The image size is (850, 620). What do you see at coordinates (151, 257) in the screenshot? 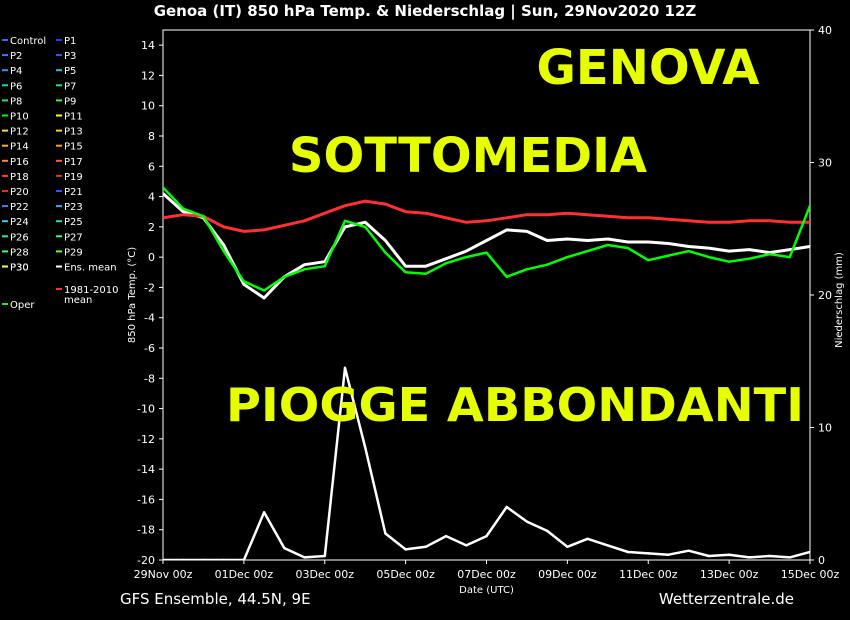
I see `y-left-tick-label: 0` at bounding box center [151, 257].